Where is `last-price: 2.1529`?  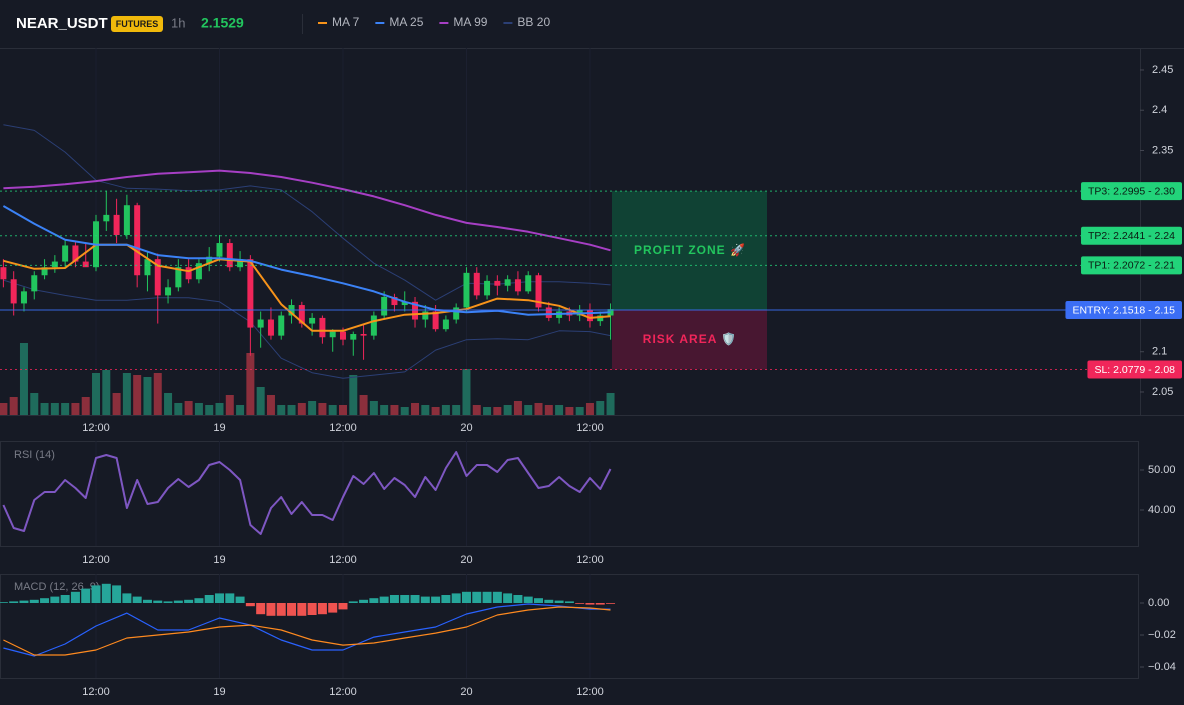
last-price: 2.1529 is located at coordinates (222, 23).